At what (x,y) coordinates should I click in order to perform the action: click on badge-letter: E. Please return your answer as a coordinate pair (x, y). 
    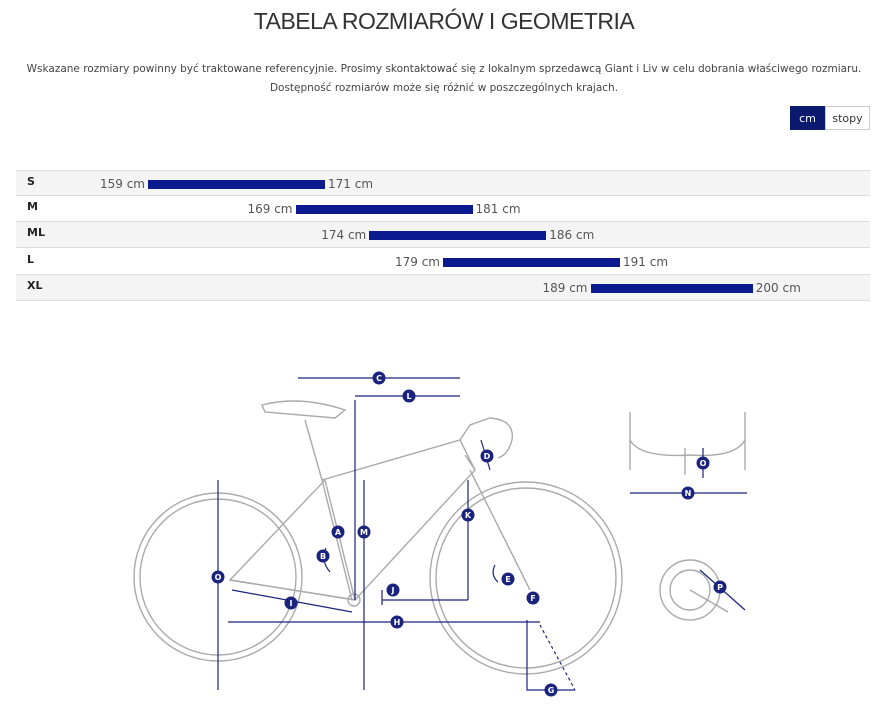
    Looking at the image, I should click on (507, 579).